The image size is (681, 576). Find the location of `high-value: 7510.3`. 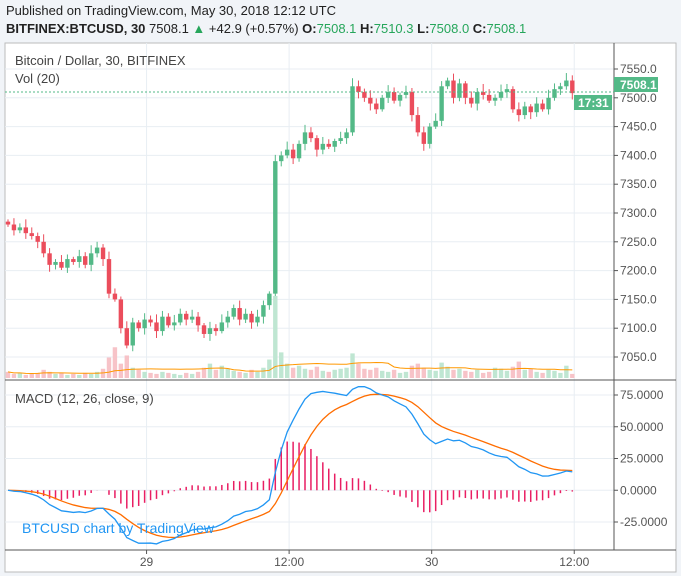

high-value: 7510.3 is located at coordinates (393, 28).